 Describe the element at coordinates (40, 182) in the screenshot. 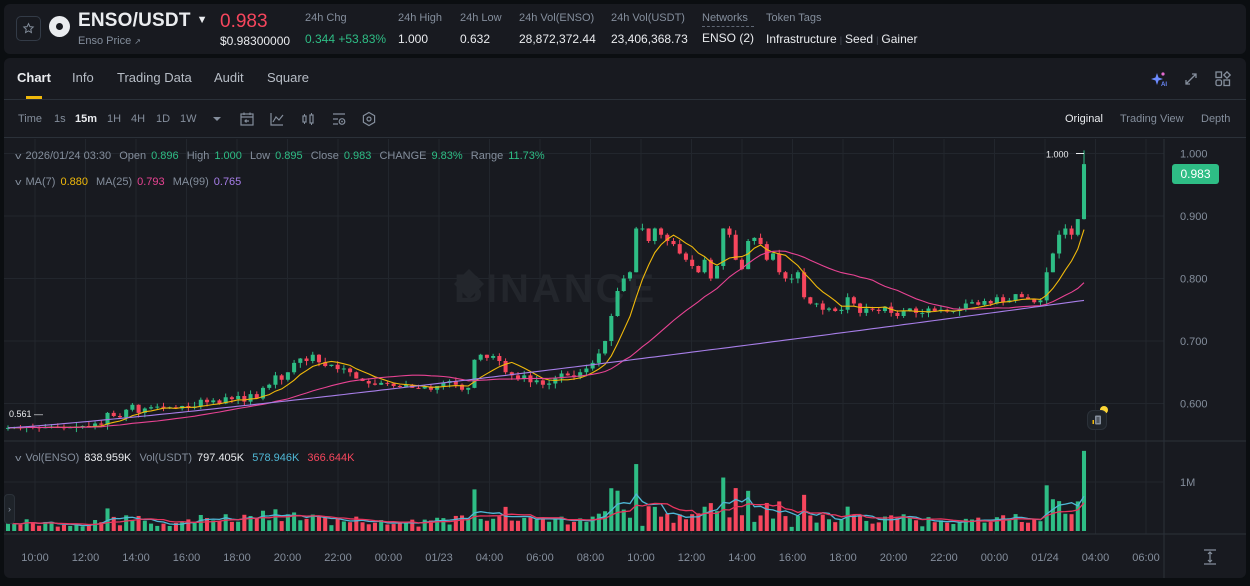

I see `ma7-label: MA(7)` at that location.